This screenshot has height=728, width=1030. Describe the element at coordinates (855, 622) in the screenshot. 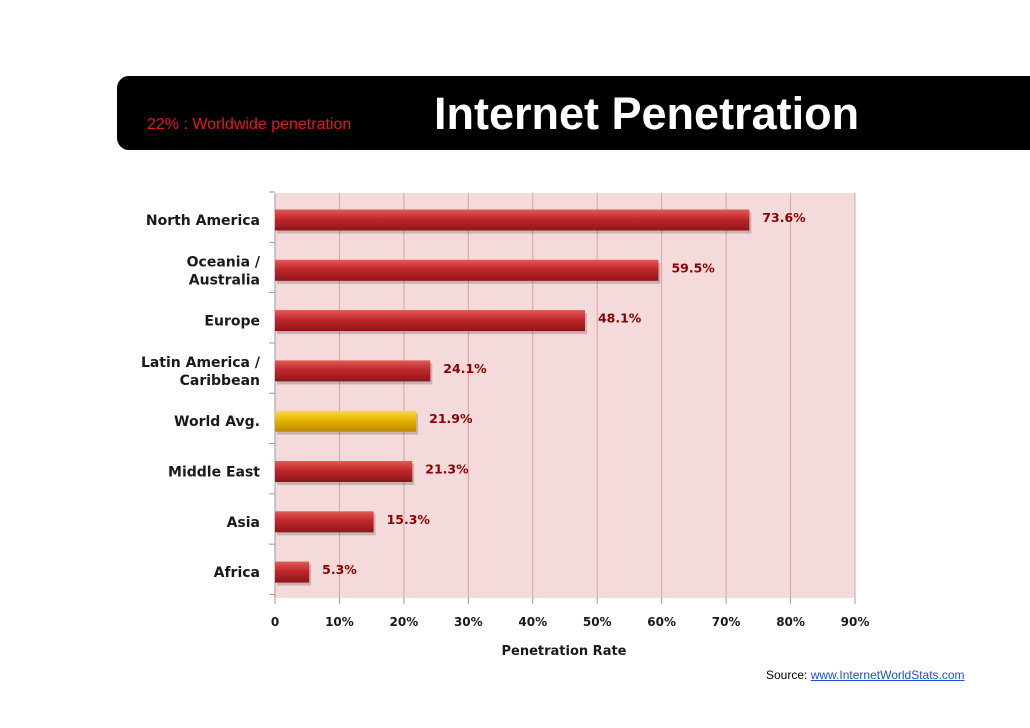

I see `x-tick-label: 90%` at that location.